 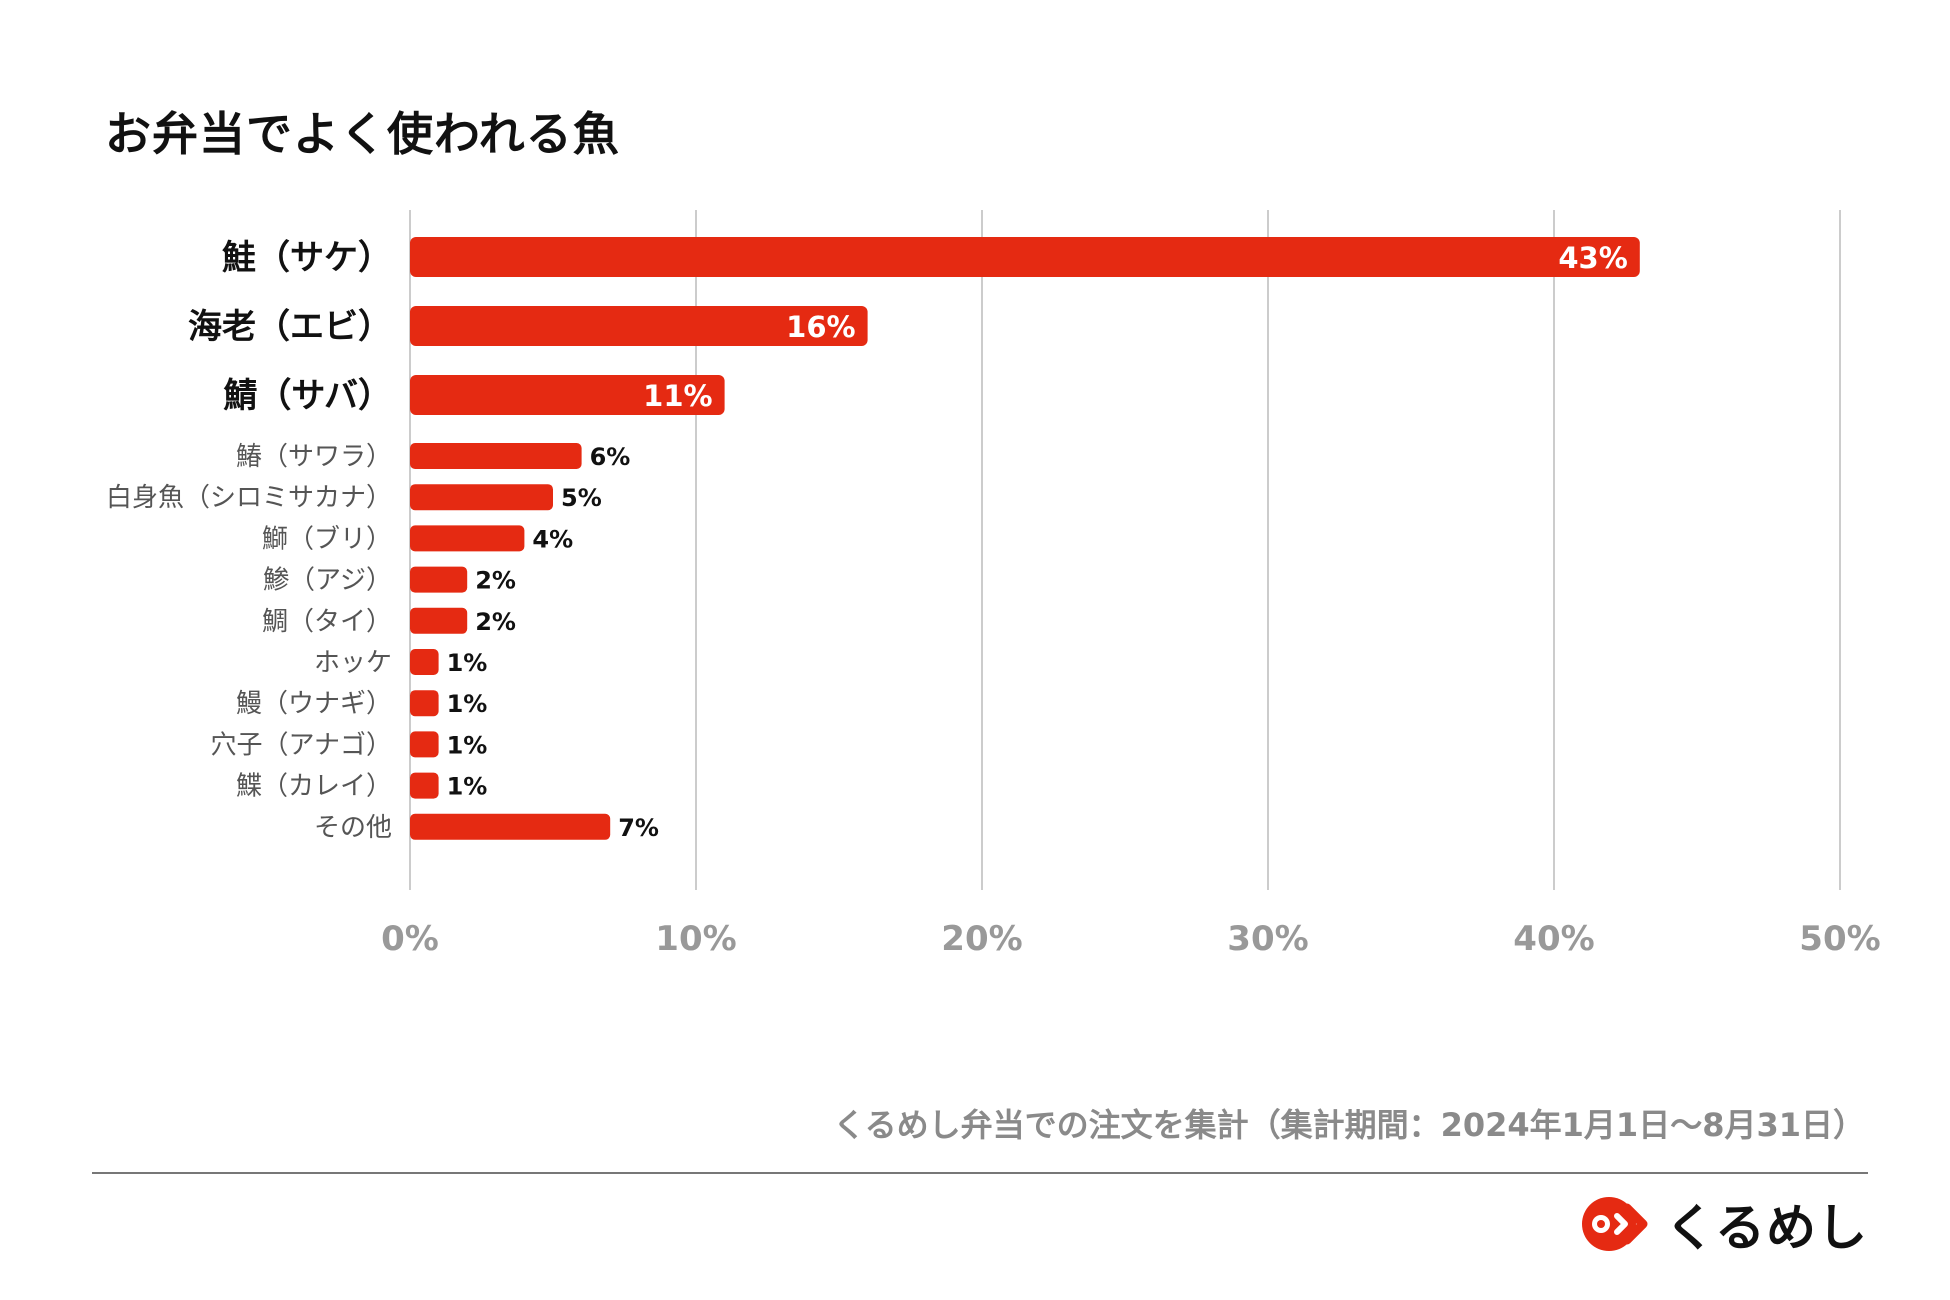 What do you see at coordinates (249, 498) in the screenshot?
I see `category-label: 白身魚（シロミサカナ）` at bounding box center [249, 498].